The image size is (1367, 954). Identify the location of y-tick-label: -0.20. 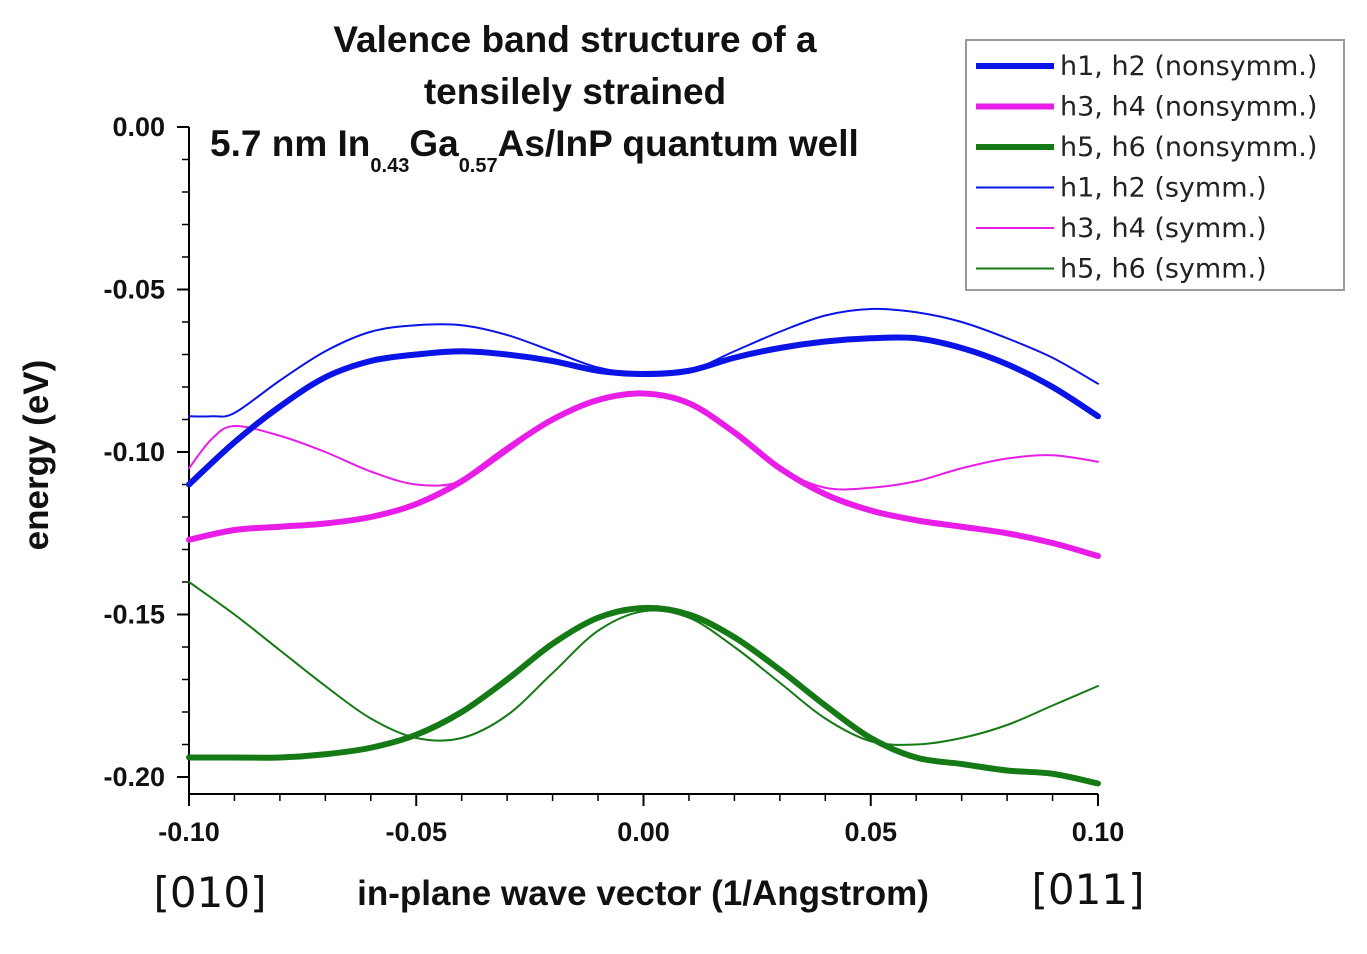
(134, 777).